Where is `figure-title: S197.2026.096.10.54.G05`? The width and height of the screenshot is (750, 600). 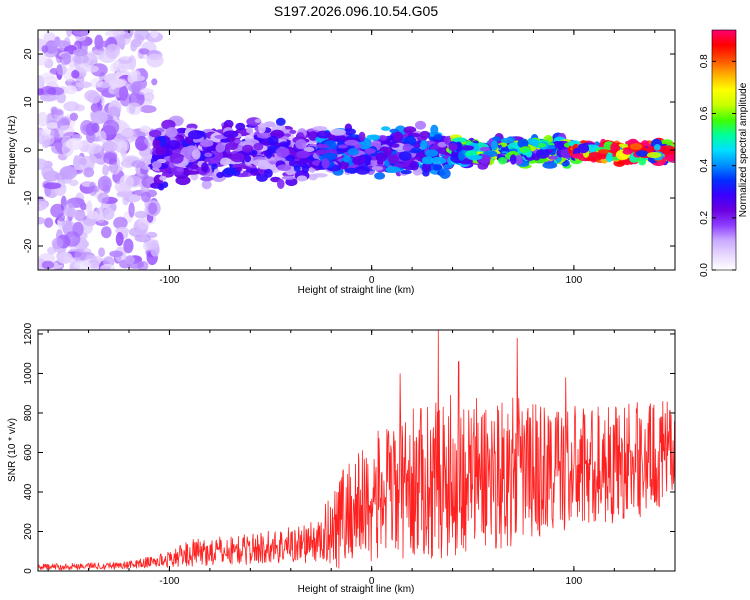 figure-title: S197.2026.096.10.54.G05 is located at coordinates (356, 11).